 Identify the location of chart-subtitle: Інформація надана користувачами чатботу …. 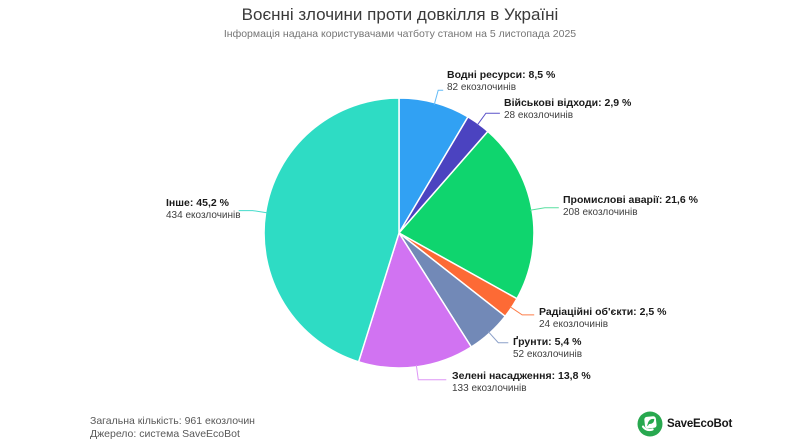
(400, 34).